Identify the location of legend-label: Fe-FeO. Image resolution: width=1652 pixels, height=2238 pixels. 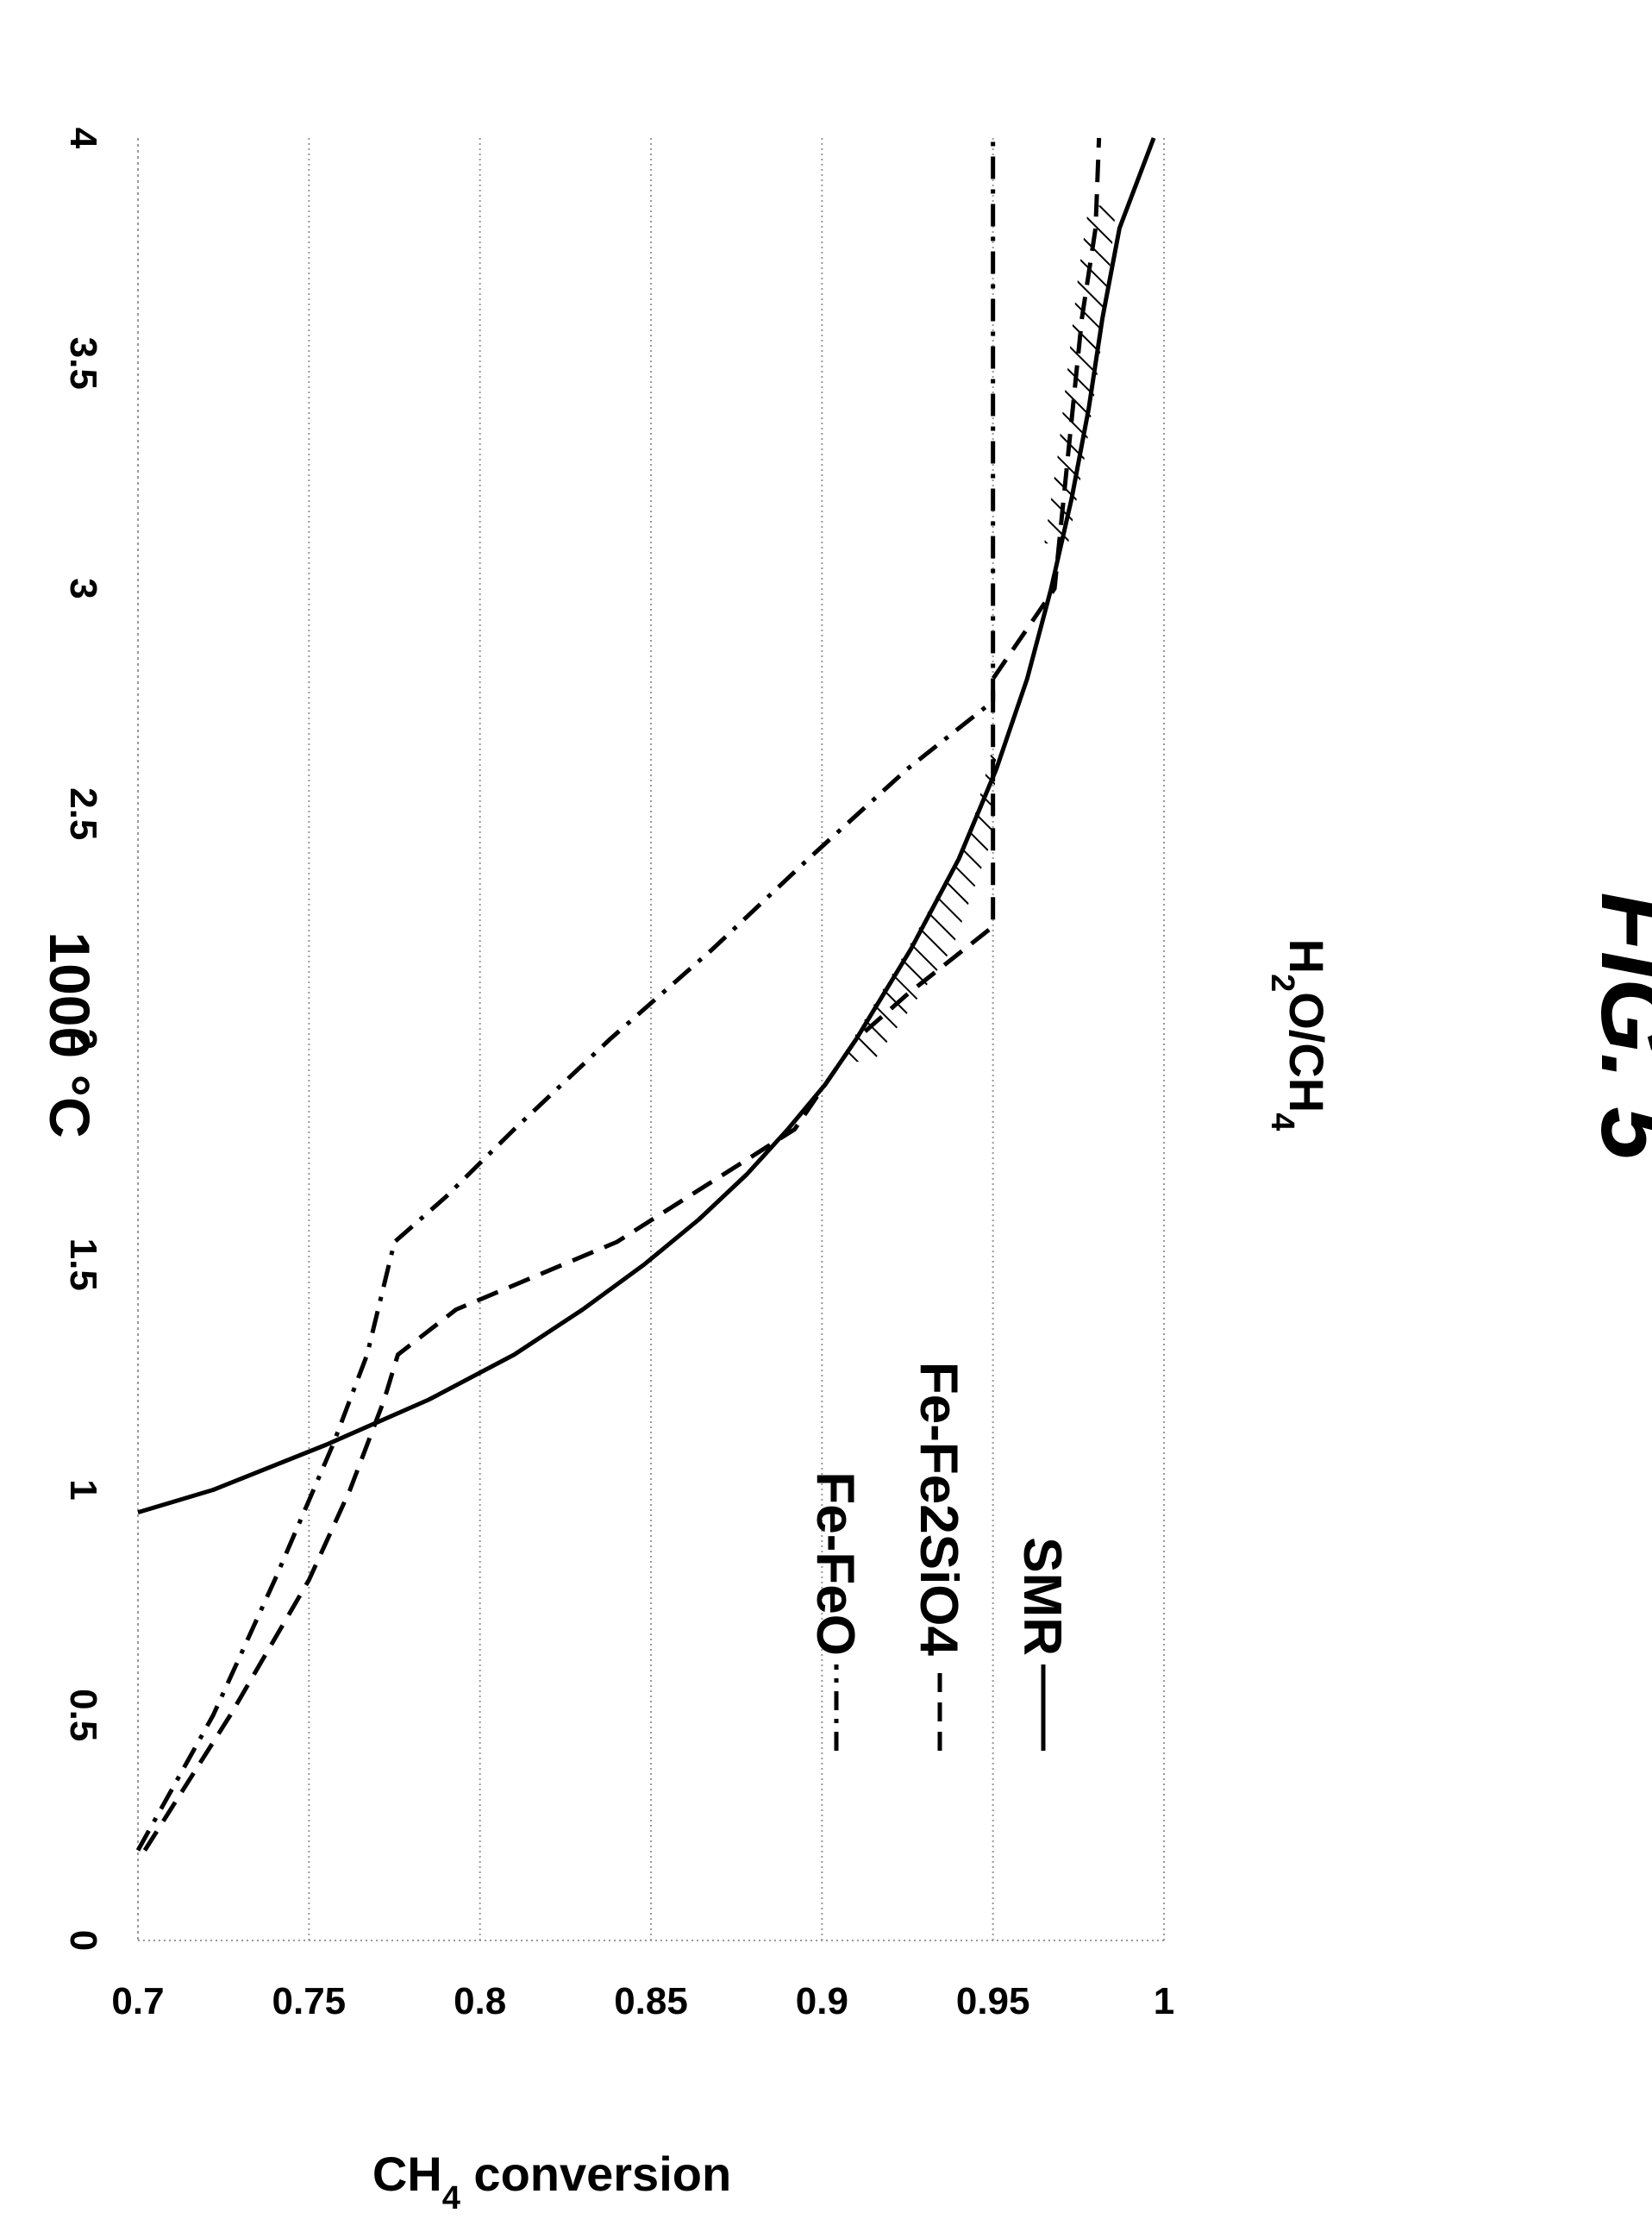
(835, 1563).